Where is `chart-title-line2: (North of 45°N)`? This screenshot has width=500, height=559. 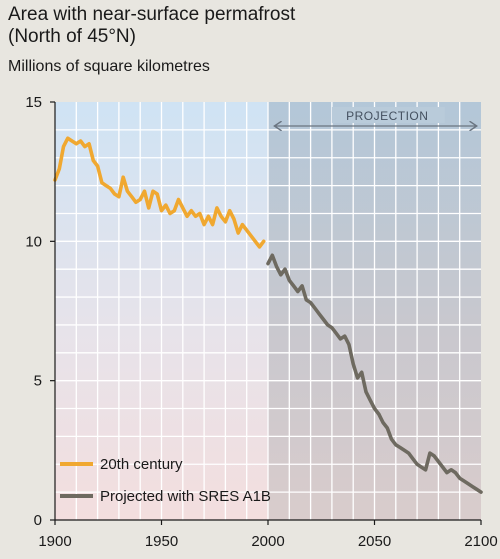 chart-title-line2: (North of 45°N) is located at coordinates (72, 36).